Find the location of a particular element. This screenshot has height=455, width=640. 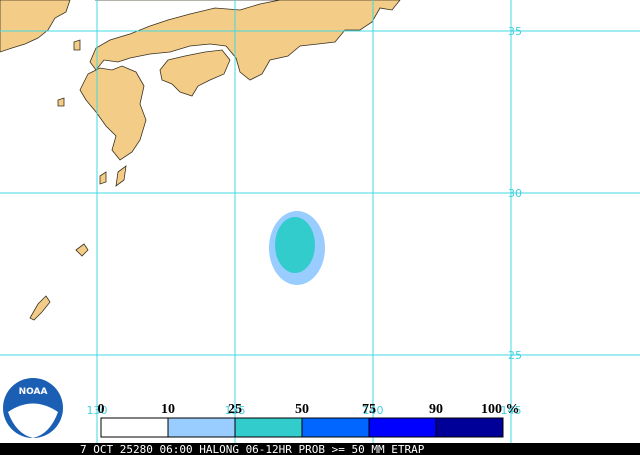

logo-wave is located at coordinates (33, 420).